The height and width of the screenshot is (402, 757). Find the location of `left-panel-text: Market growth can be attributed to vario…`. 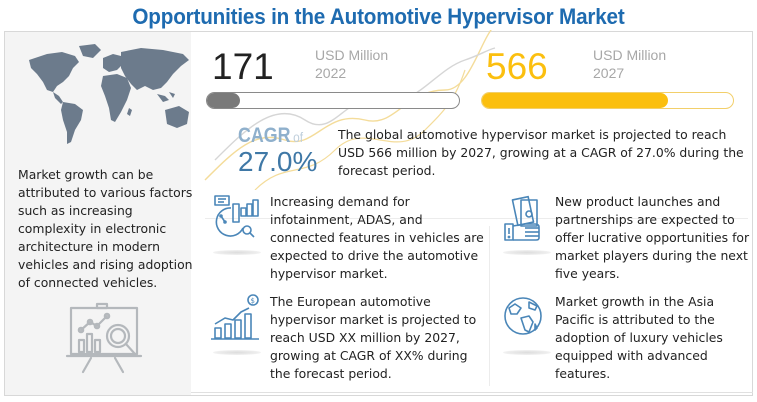

left-panel-text: Market growth can be attributed to vario… is located at coordinates (105, 228).